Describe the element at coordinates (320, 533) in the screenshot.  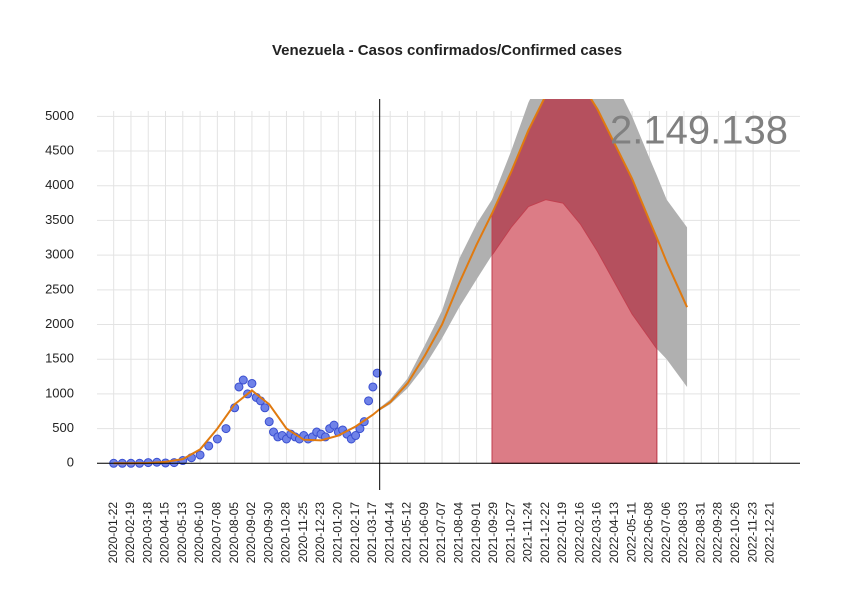
I see `x-tick-label: 2020-12-23` at that location.